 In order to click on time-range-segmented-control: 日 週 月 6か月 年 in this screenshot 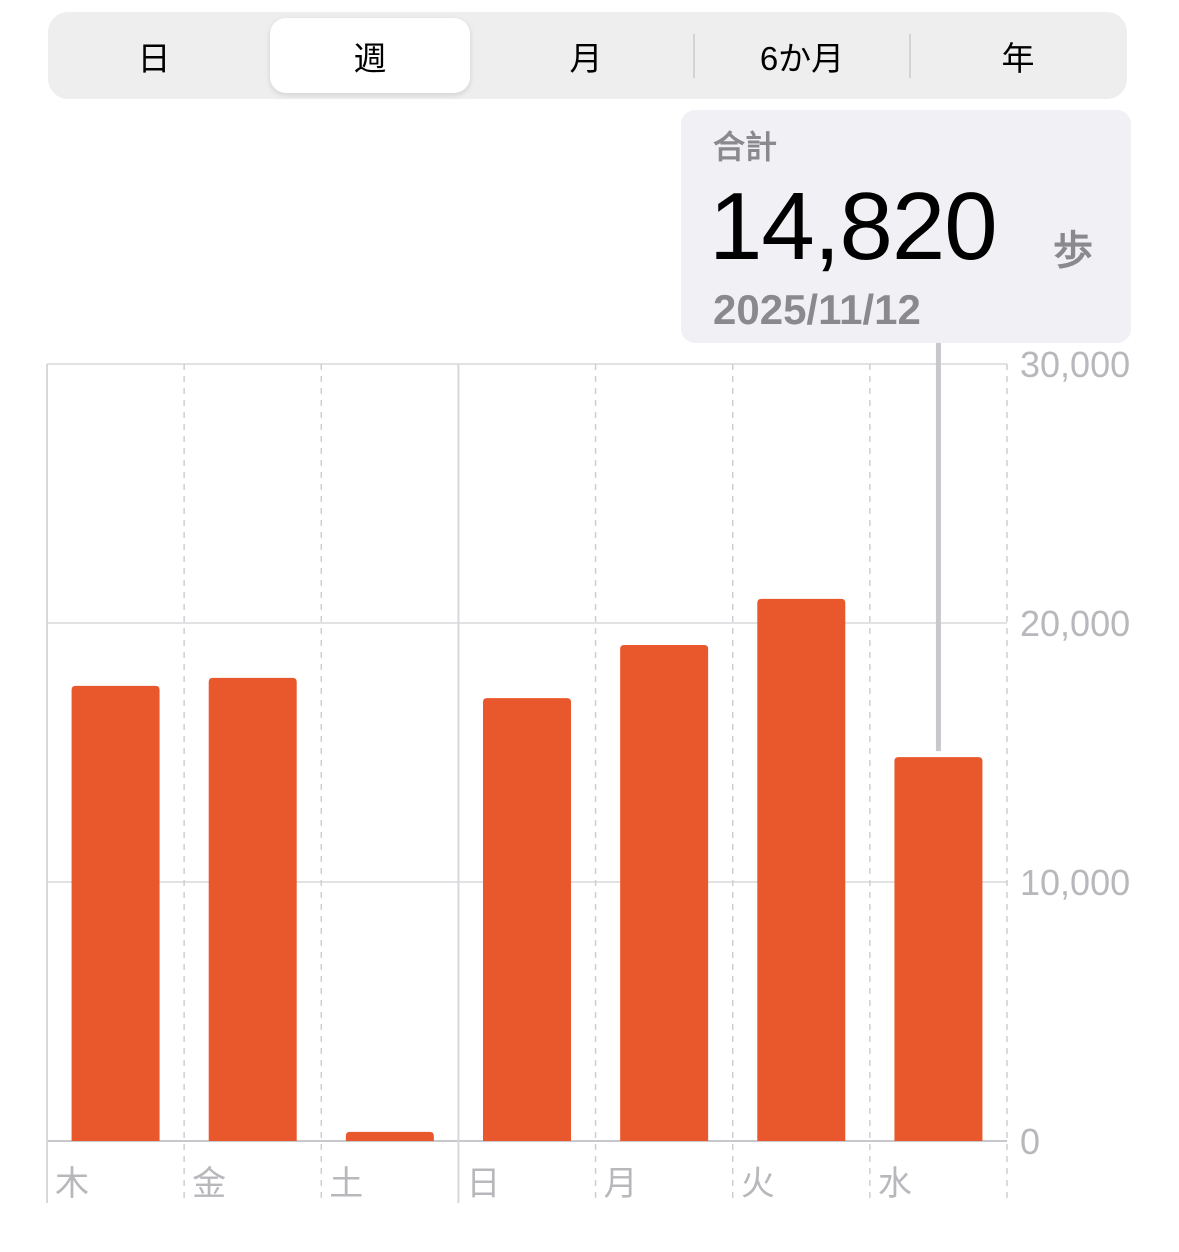, I will do `click(587, 55)`.